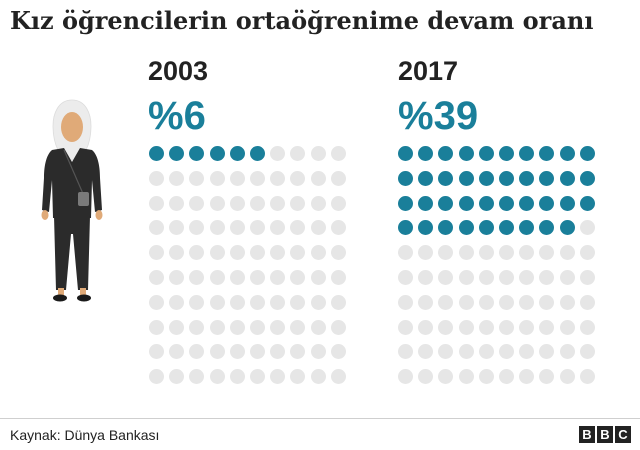 Image resolution: width=640 pixels, height=450 pixels. Describe the element at coordinates (178, 71) in the screenshot. I see `year-label-2003: 2003` at that location.